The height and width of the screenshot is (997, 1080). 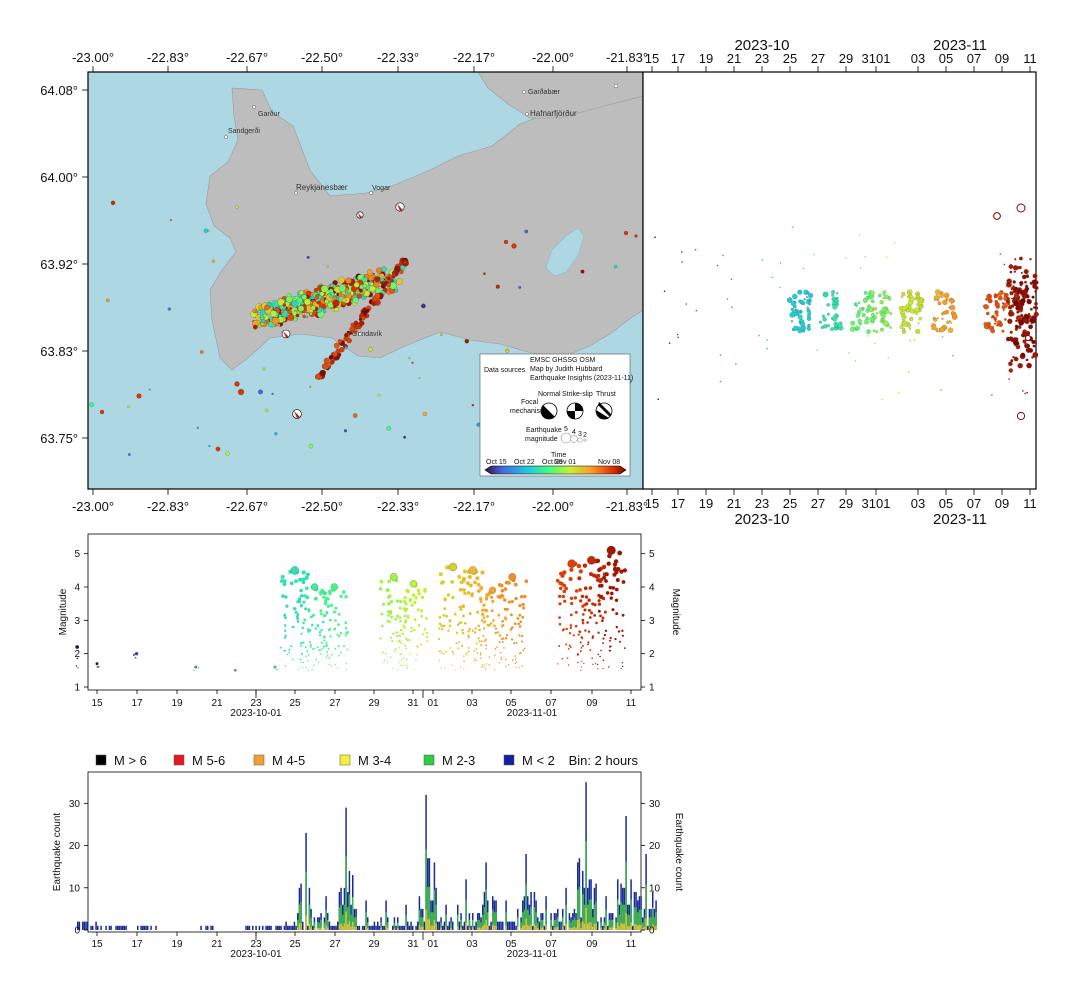 What do you see at coordinates (247, 506) in the screenshot?
I see `lon-tick-bottom: -22.67°` at bounding box center [247, 506].